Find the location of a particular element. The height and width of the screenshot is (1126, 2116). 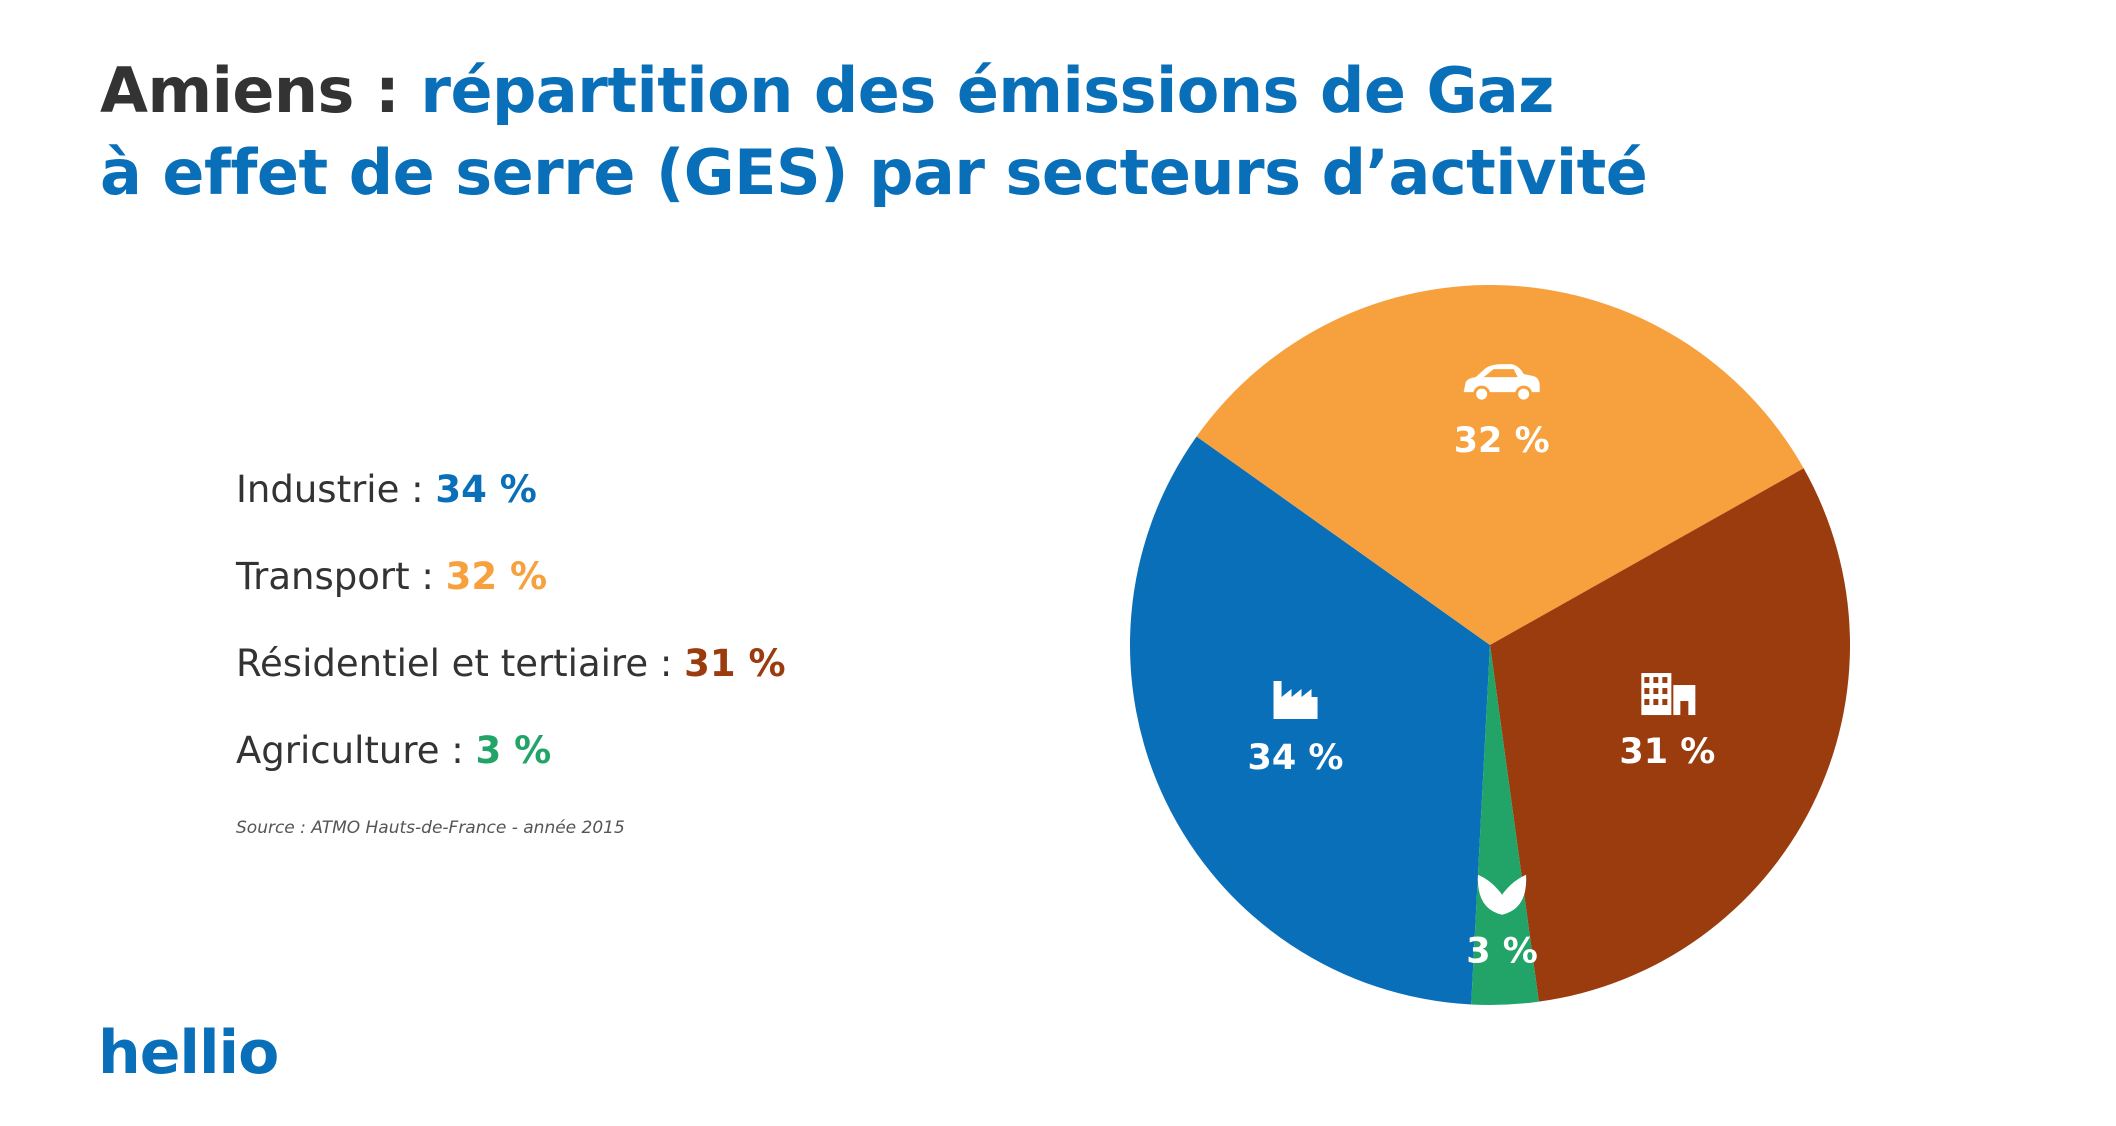

slice-label-agriculture: 3 % is located at coordinates (1502, 952).